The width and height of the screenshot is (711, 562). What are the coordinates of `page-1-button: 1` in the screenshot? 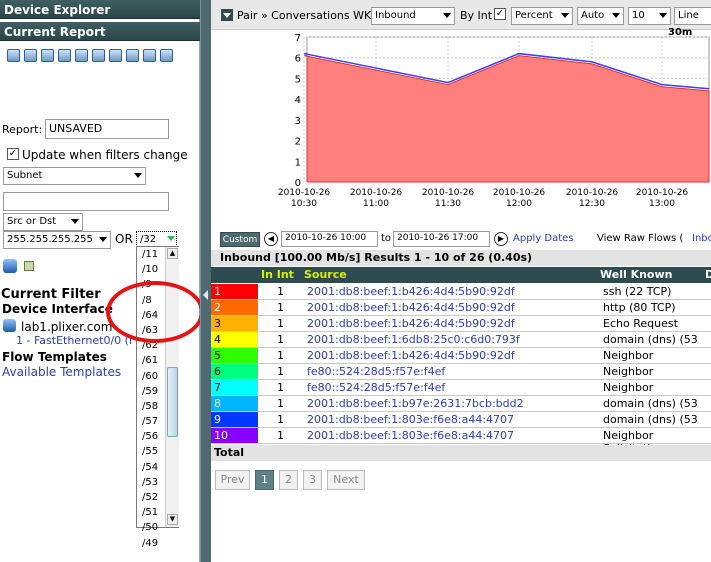 It's located at (264, 480).